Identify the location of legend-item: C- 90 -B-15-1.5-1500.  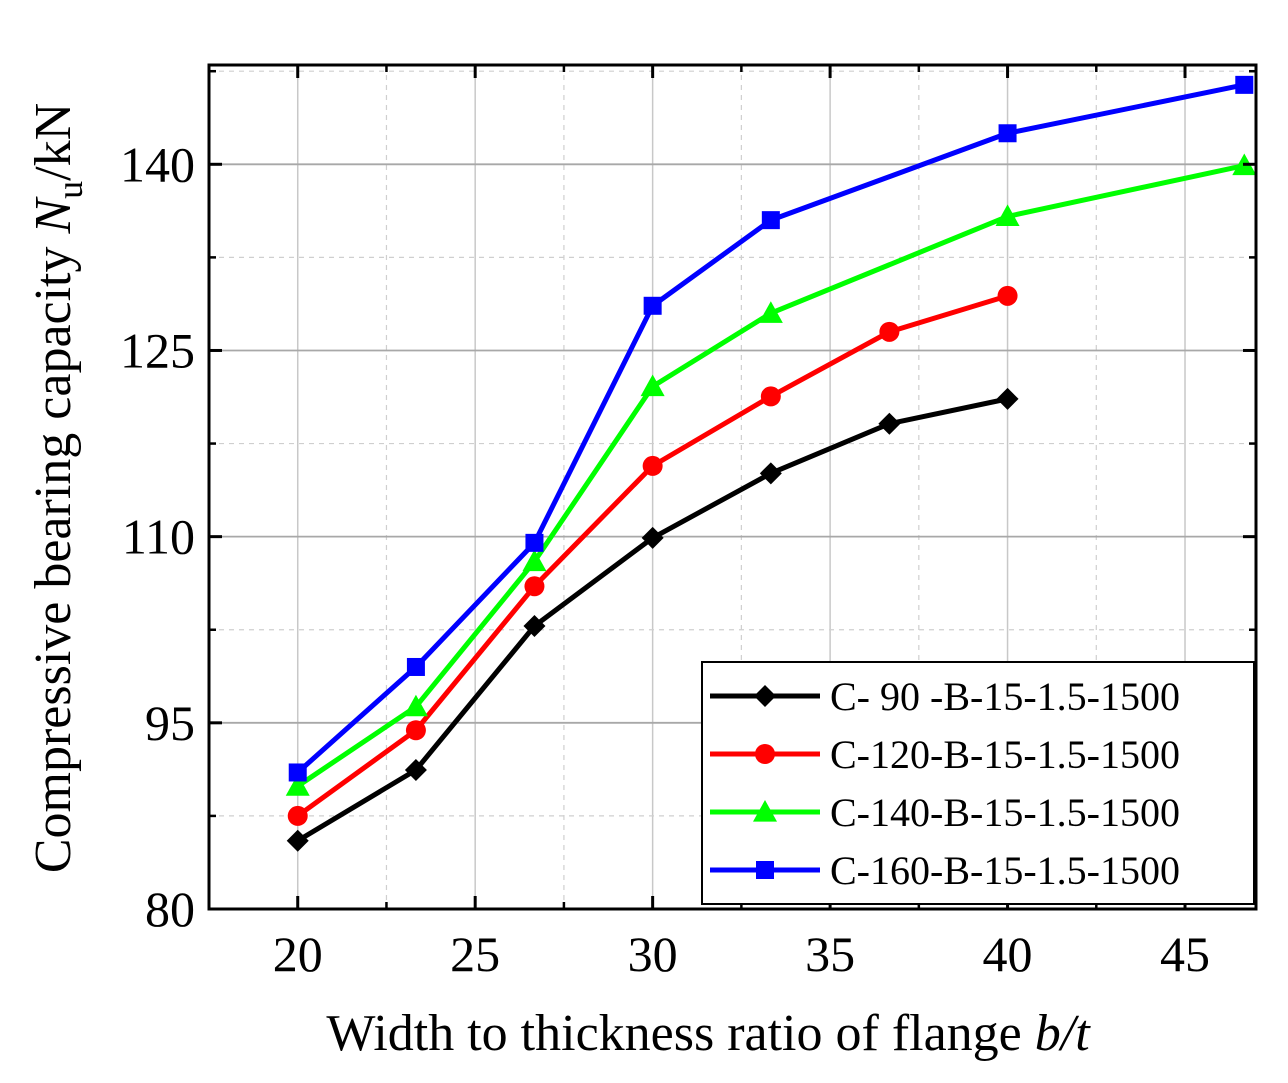
(945, 696).